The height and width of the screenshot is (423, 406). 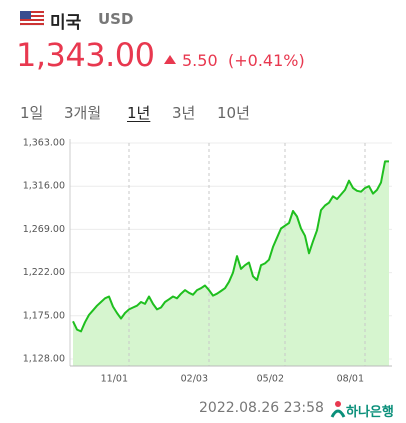 What do you see at coordinates (44, 143) in the screenshot?
I see `y-tick-label: 1,363.00` at bounding box center [44, 143].